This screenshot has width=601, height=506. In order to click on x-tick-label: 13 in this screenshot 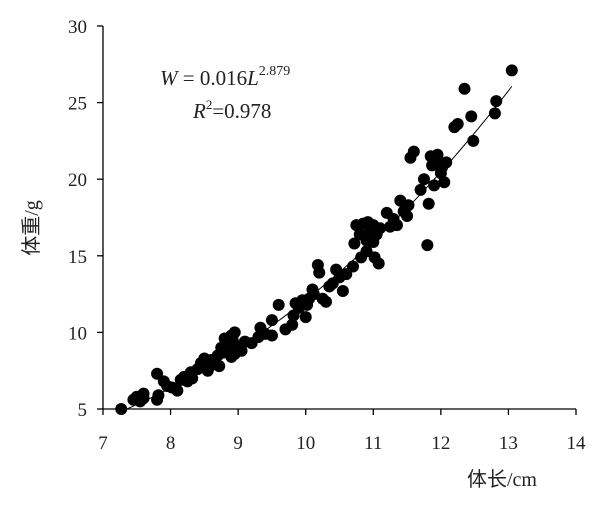, I will do `click(508, 443)`.